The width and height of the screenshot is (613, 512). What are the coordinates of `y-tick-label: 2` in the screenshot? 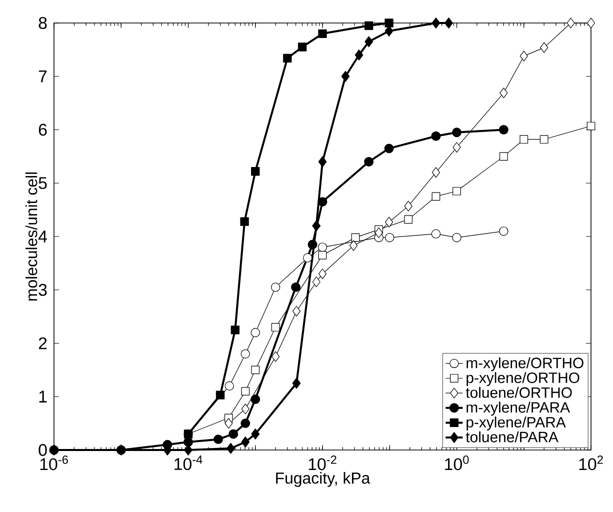 It's located at (42, 343).